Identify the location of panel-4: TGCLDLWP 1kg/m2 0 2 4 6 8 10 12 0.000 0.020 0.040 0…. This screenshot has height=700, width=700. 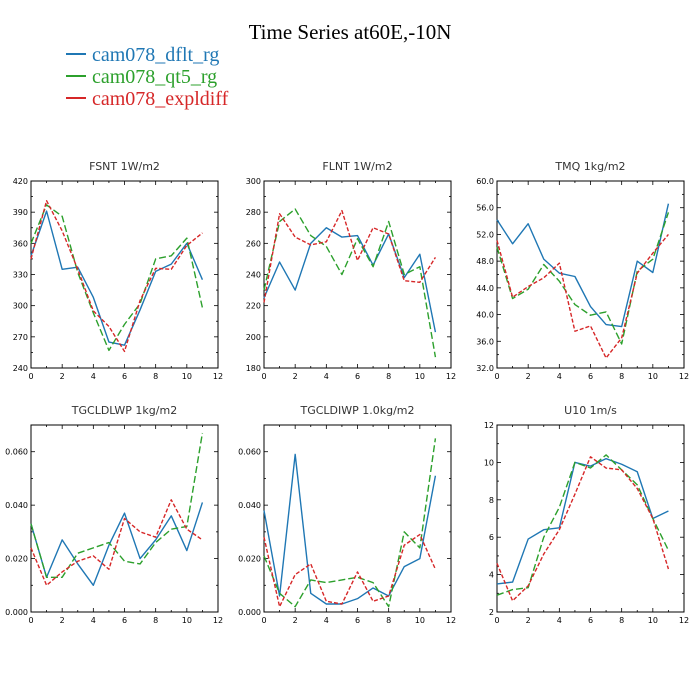
(114, 514).